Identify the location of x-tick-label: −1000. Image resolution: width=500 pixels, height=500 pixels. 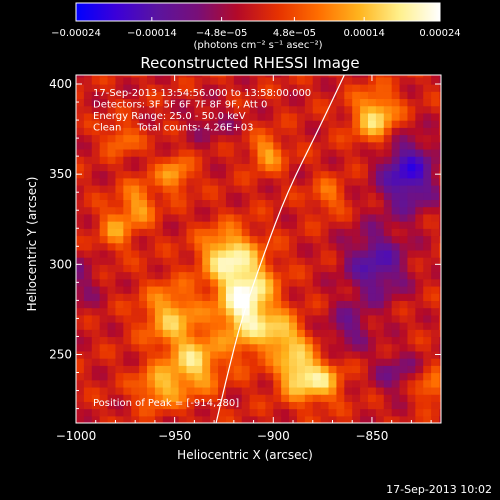
(76, 436).